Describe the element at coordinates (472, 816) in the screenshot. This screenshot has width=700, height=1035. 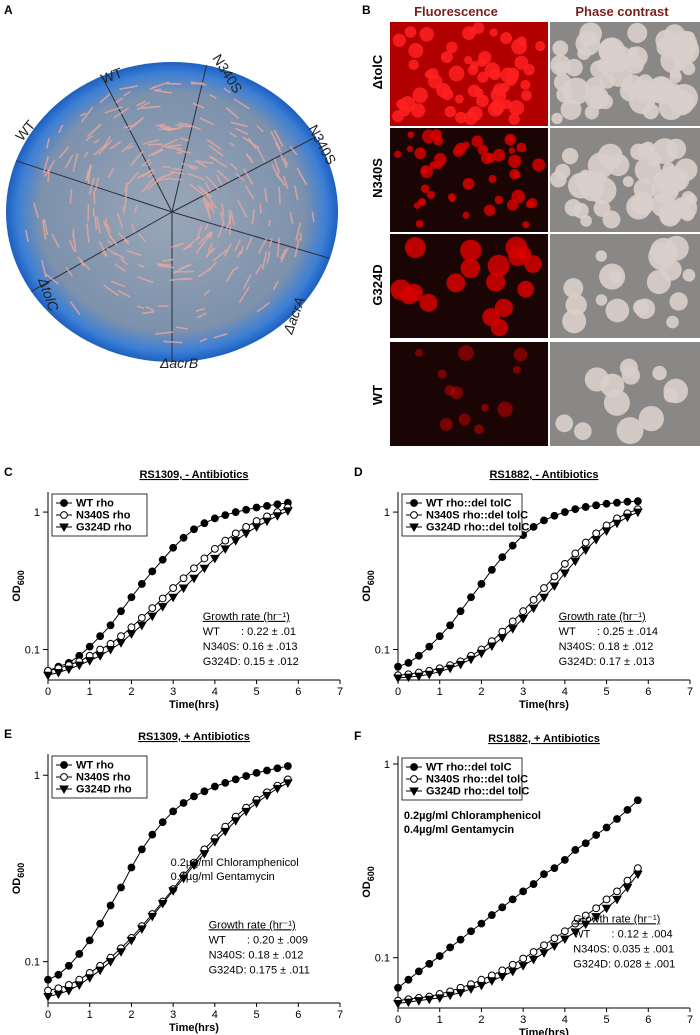
I see `condition-label: 0.2µg/ml Chloramphenicol` at that location.